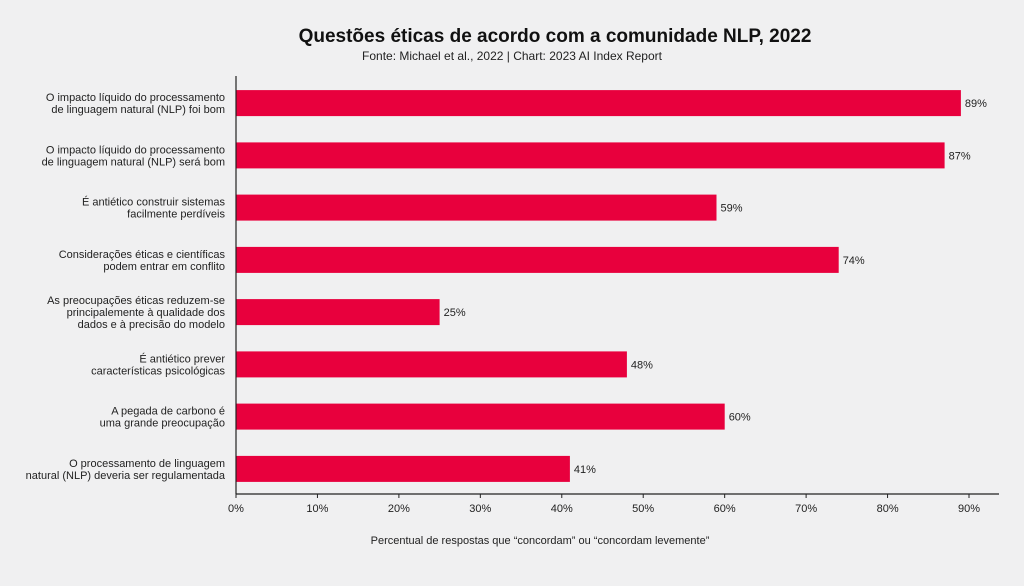 This screenshot has height=586, width=1024. Describe the element at coordinates (725, 509) in the screenshot. I see `x-tick-label: 60%` at that location.